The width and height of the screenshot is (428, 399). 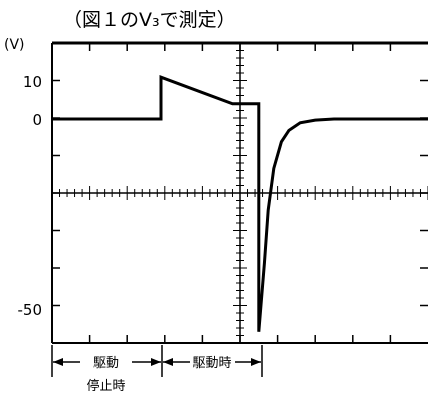 What do you see at coordinates (156, 362) in the screenshot?
I see `phase1-arrow-right-head` at bounding box center [156, 362].